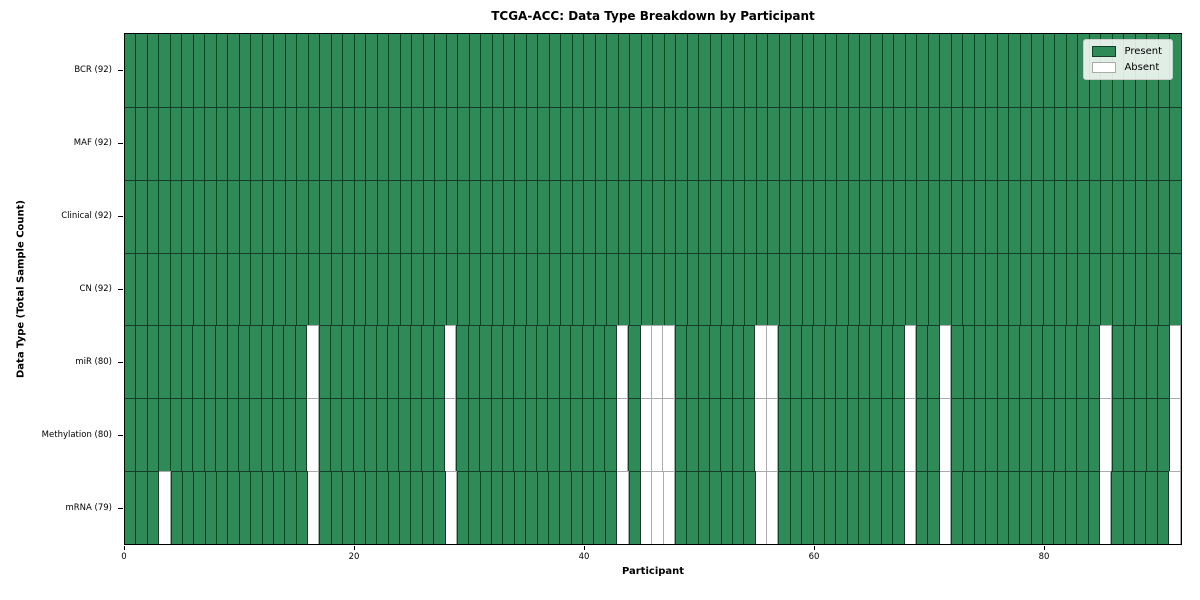 Image resolution: width=1200 pixels, height=600 pixels. What do you see at coordinates (120, 216) in the screenshot?
I see `y-tick-mark` at bounding box center [120, 216].